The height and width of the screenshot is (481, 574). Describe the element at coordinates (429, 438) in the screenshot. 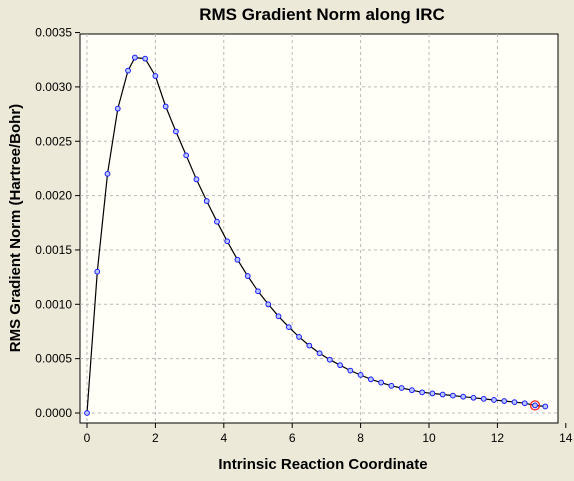

I see `x-tick-label: 10` at that location.